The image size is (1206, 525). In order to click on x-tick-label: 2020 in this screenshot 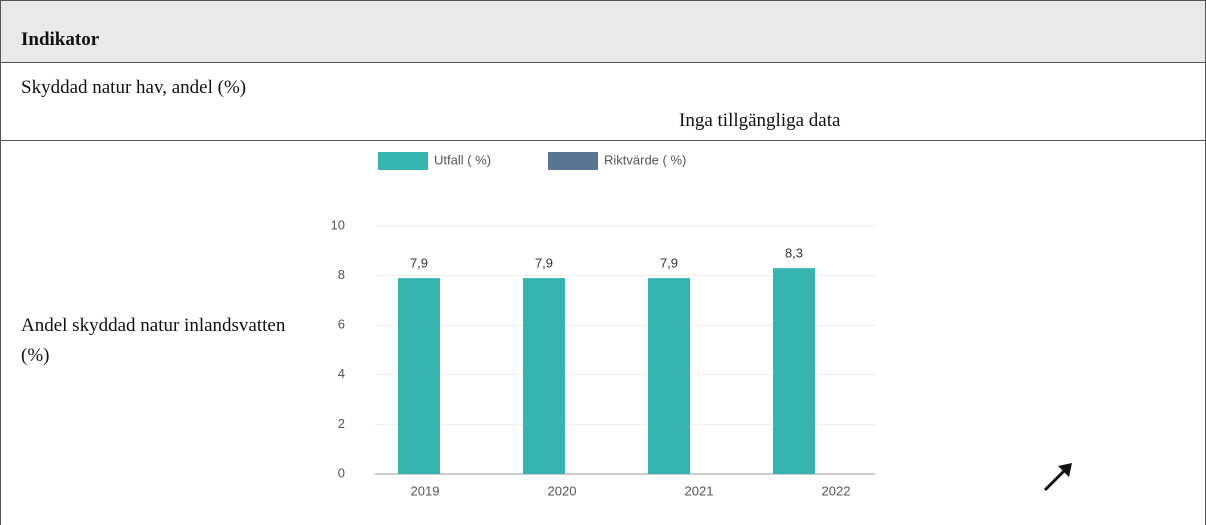, I will do `click(562, 490)`.